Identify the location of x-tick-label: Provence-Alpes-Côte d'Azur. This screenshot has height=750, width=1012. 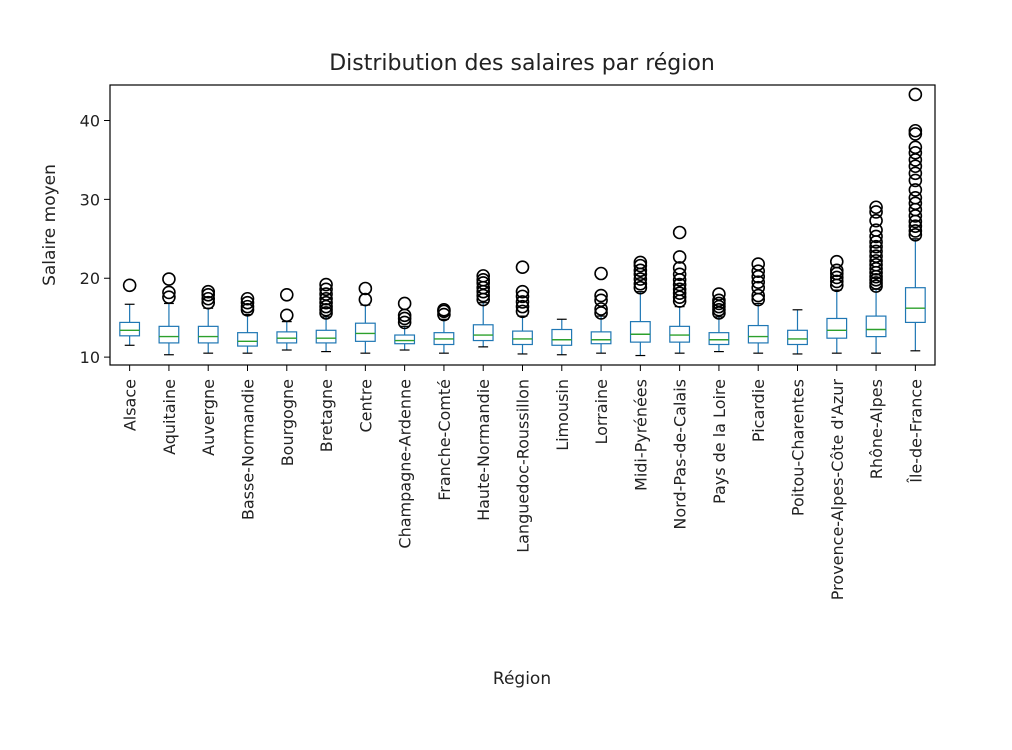
(837, 490).